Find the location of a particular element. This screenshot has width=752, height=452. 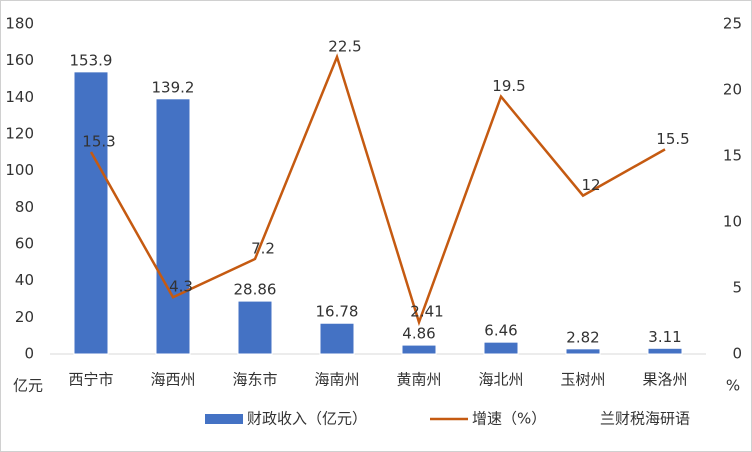

x-tick-label: 海北州 is located at coordinates (500, 380).